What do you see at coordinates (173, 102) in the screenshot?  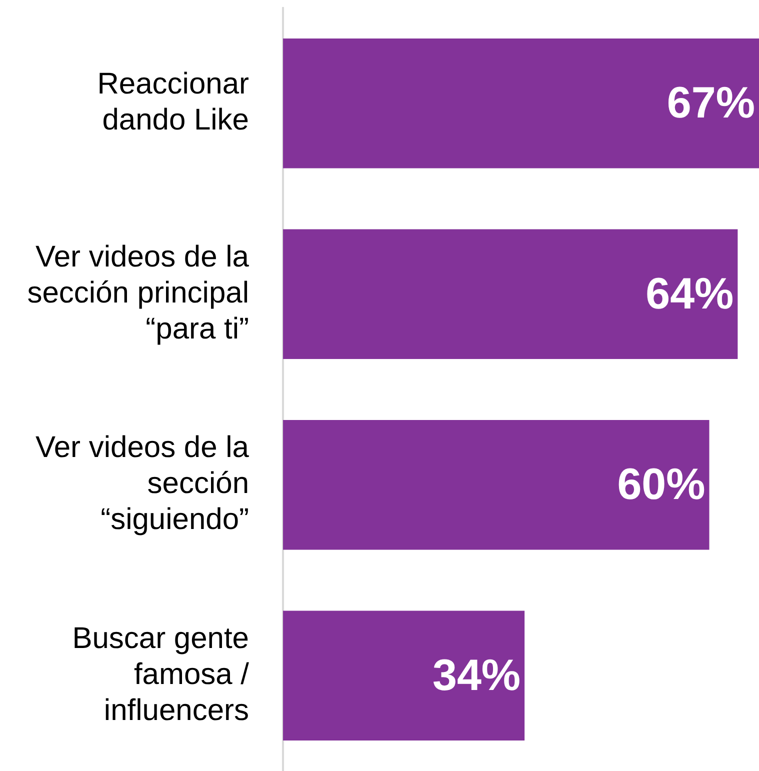 I see `y-tick-label: Reaccionar dando Like` at bounding box center [173, 102].